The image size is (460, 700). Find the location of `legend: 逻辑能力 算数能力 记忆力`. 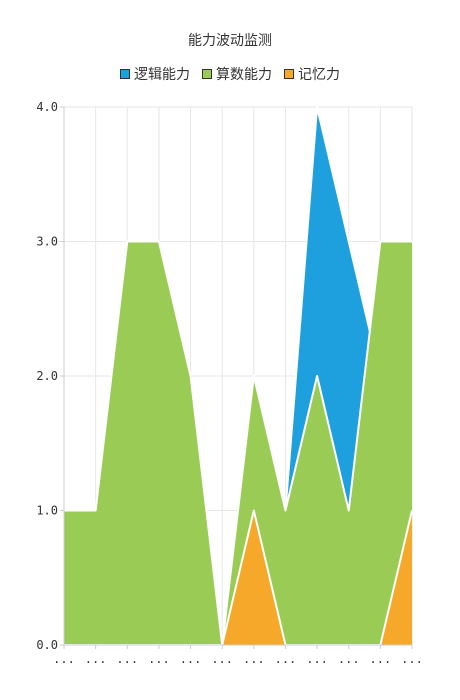

legend: 逻辑能力 算数能力 记忆力 is located at coordinates (230, 74).